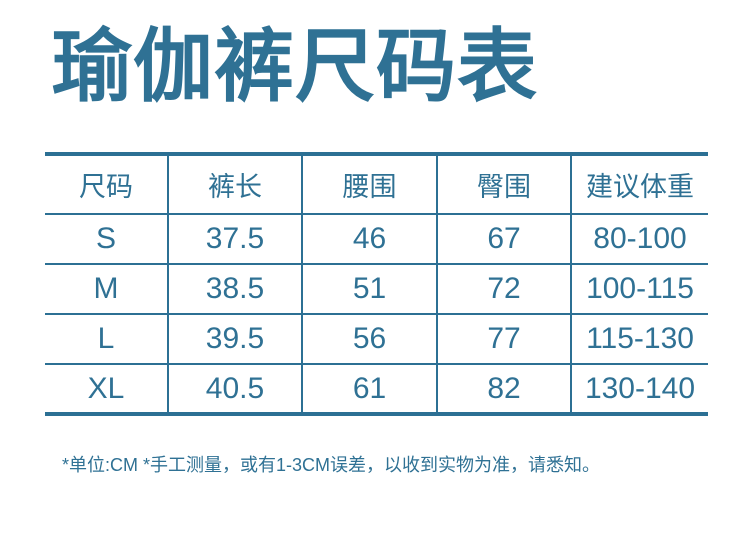  I want to click on cell-hip: 72, so click(503, 288).